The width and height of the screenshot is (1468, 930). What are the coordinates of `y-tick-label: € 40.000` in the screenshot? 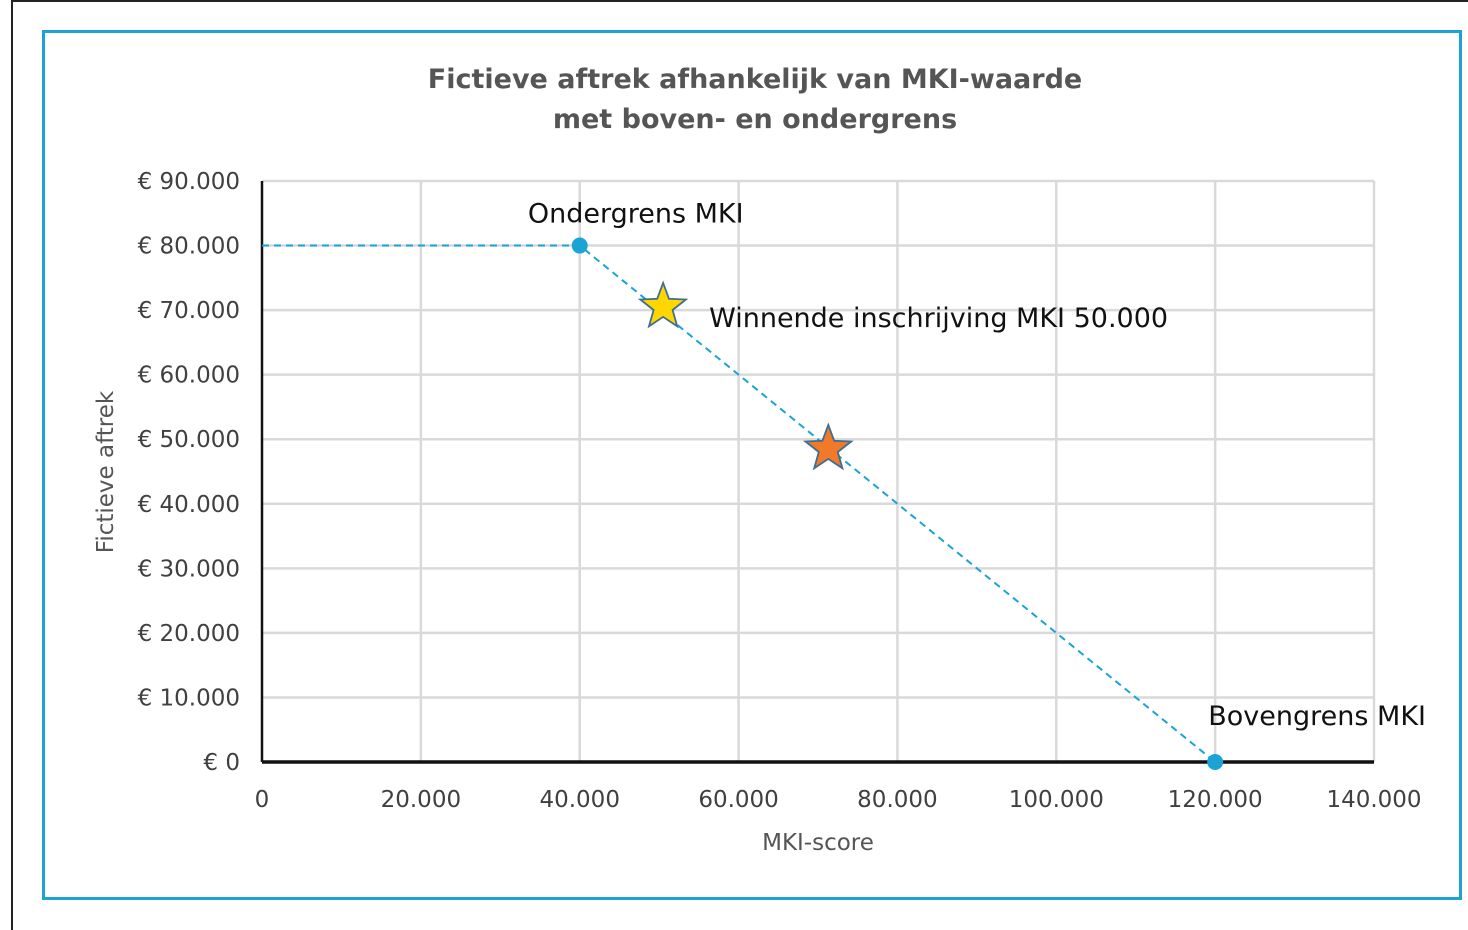 It's located at (189, 505).